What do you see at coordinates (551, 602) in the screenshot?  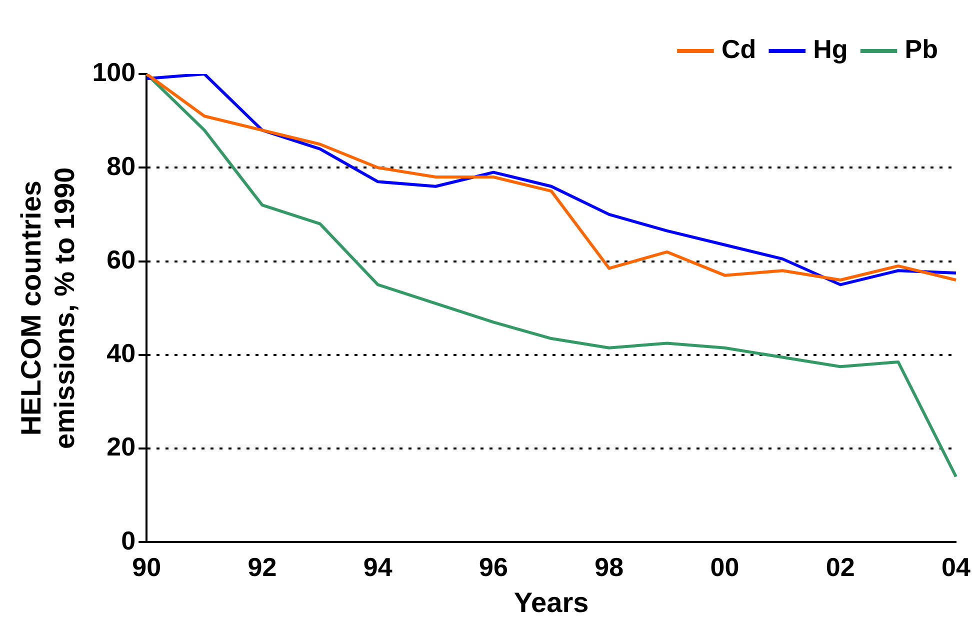 I see `x-axis-title: Years` at bounding box center [551, 602].